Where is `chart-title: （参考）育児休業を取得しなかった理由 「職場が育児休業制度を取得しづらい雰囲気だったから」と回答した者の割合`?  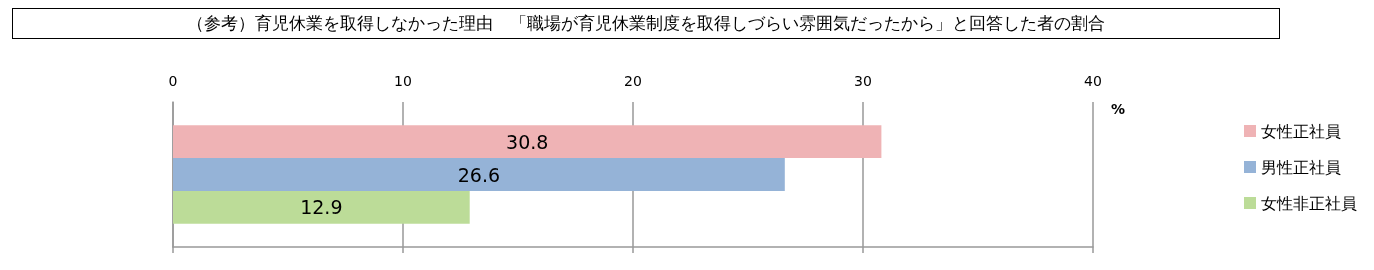
chart-title: （参考）育児休業を取得しなかった理由 「職場が育児休業制度を取得しづらい雰囲気だったから」と回答した者の割合 is located at coordinates (646, 23).